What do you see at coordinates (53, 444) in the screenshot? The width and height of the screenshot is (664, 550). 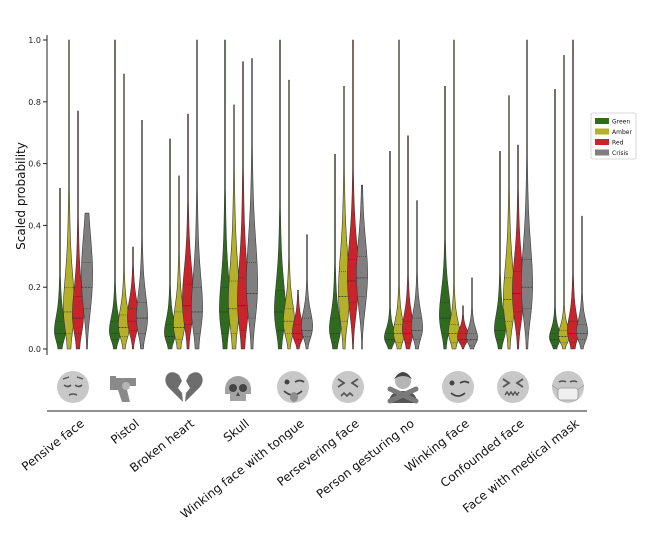 I see `category-label: Pensive face` at bounding box center [53, 444].